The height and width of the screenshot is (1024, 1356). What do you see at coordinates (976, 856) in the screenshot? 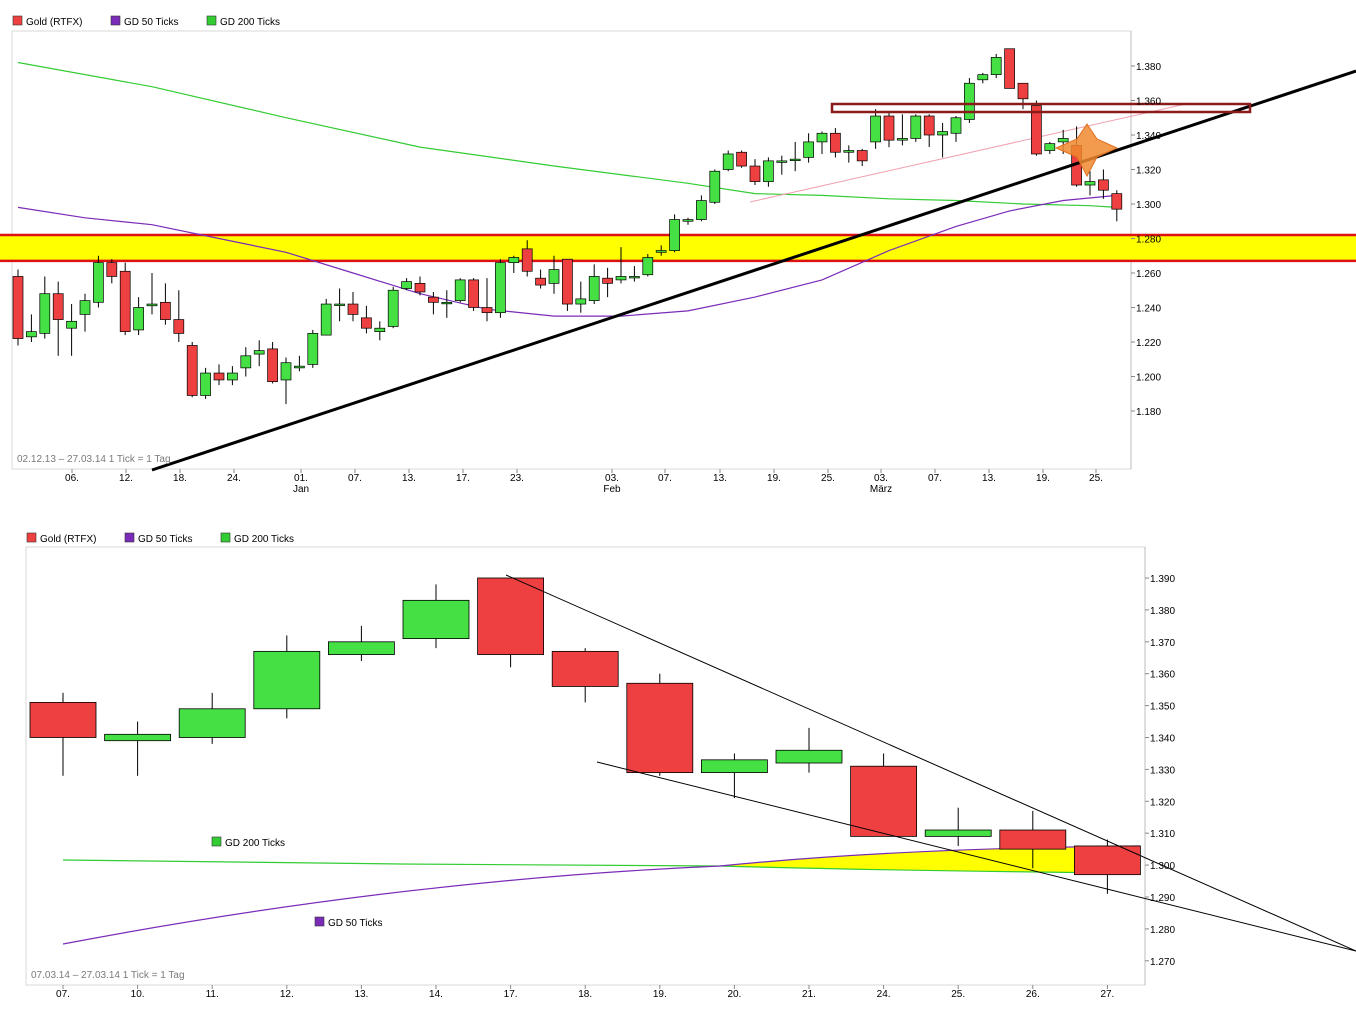
I see `lower-wedge-line` at bounding box center [976, 856].